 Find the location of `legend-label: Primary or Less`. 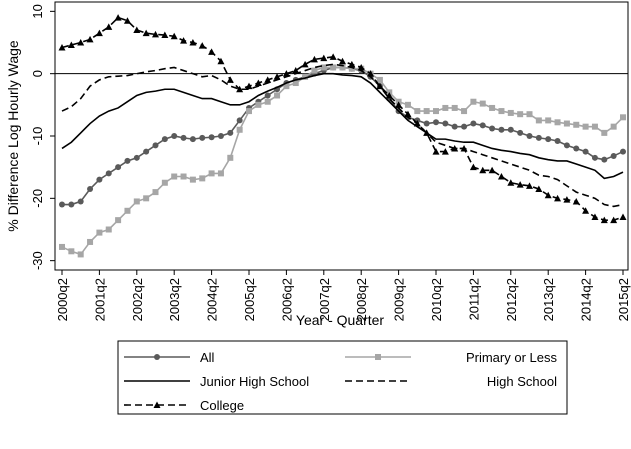

legend-label: Primary or Less is located at coordinates (512, 357).